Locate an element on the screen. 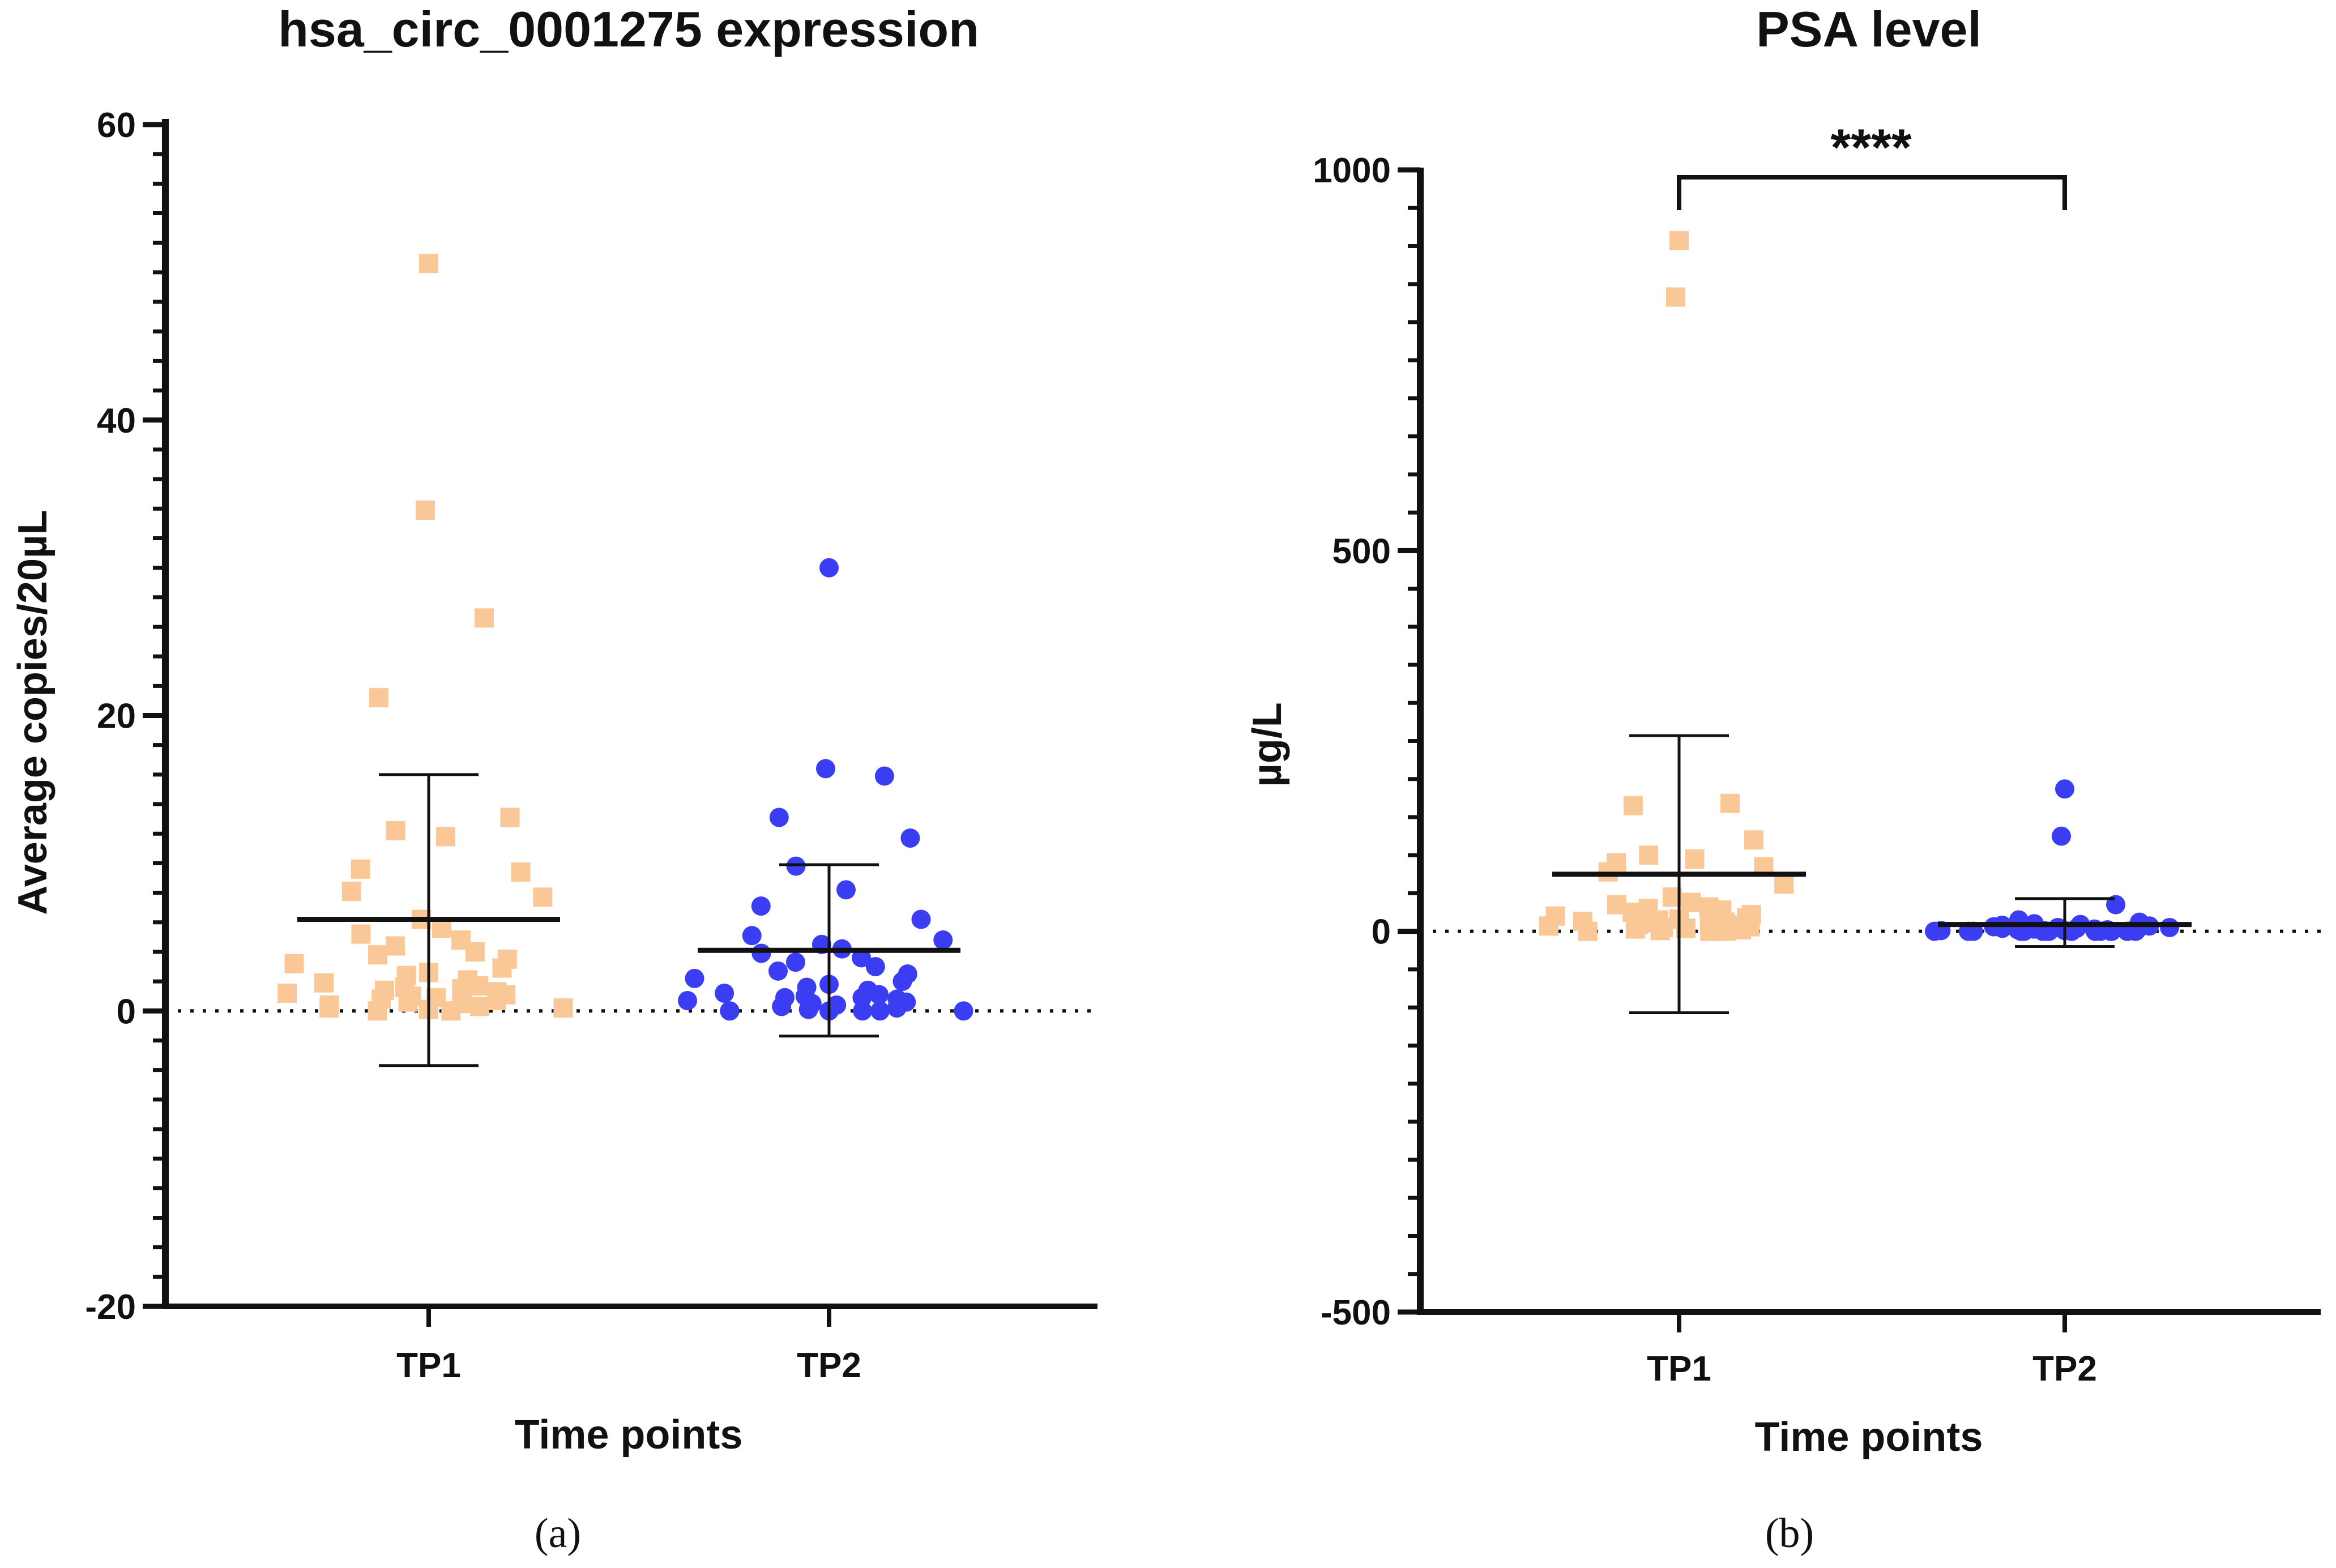  panel-a-x-tick-label-tp2: TP2 is located at coordinates (829, 1365).